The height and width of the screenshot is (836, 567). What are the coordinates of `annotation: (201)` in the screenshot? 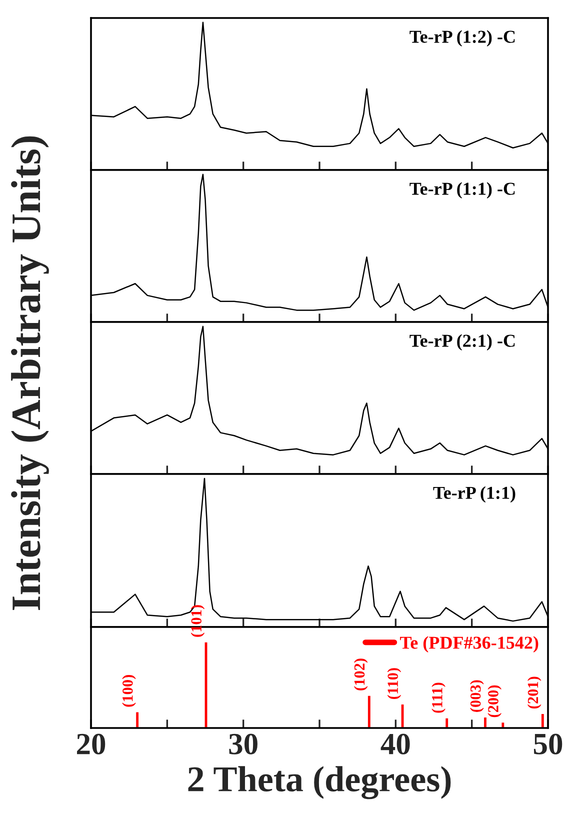 It's located at (534, 692).